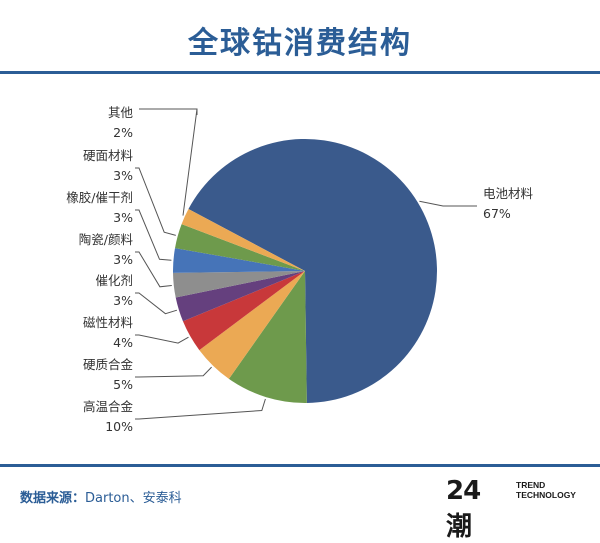  Describe the element at coordinates (121, 112) in the screenshot. I see `slice-name-label: 其他` at that location.